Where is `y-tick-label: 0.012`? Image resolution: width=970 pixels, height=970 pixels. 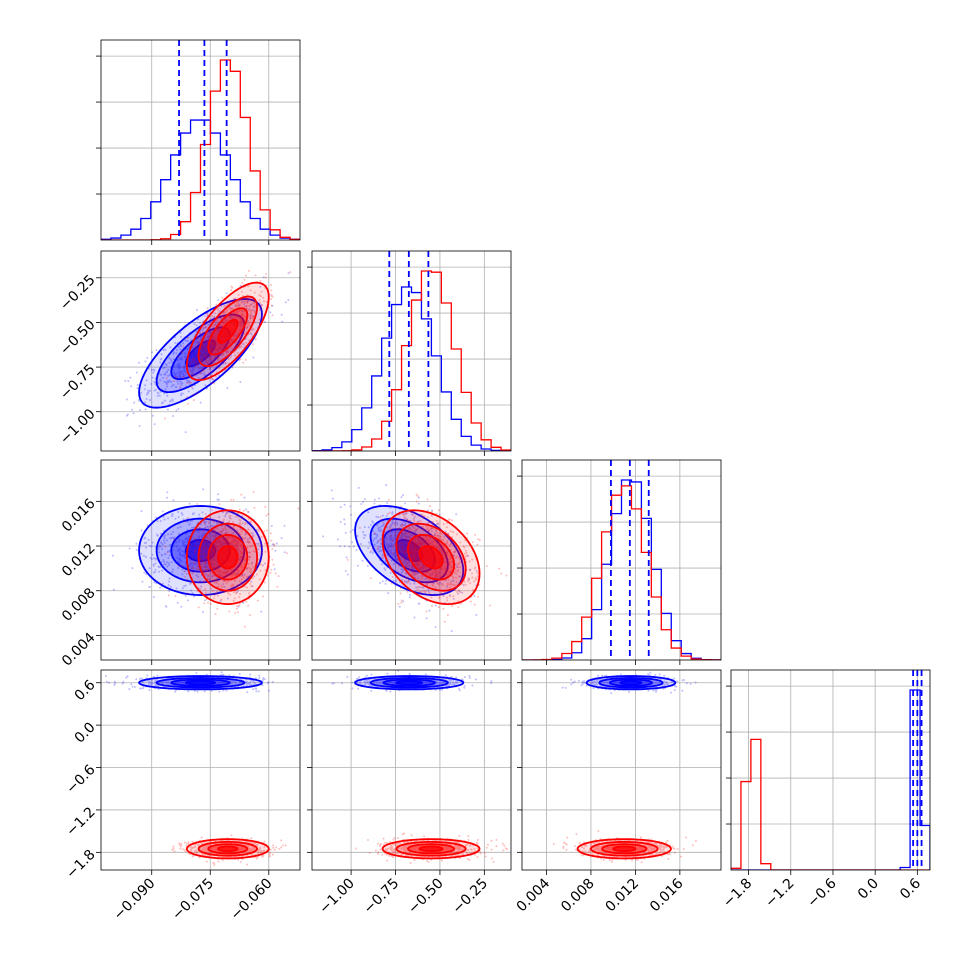
y-tick-label: 0.012 is located at coordinates (79, 560).